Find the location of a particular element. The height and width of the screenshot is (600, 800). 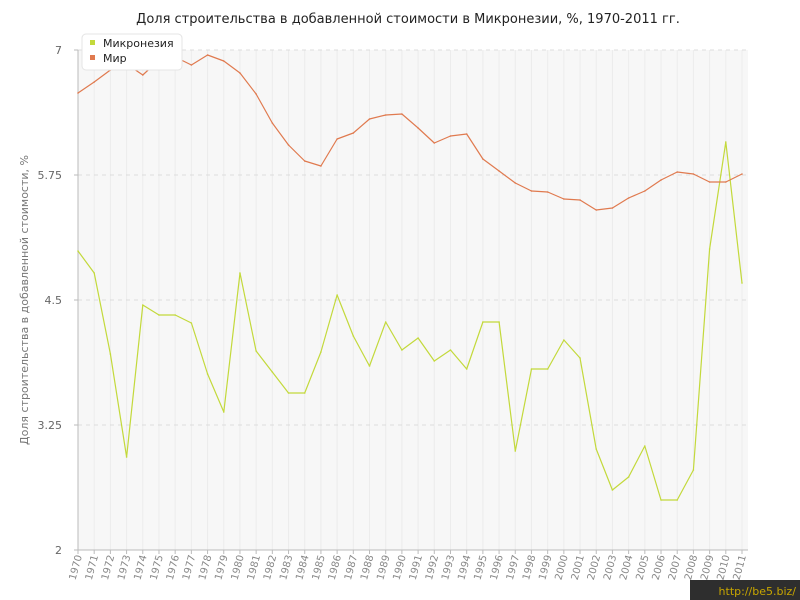

x-tick-label: 2004 is located at coordinates (626, 567).